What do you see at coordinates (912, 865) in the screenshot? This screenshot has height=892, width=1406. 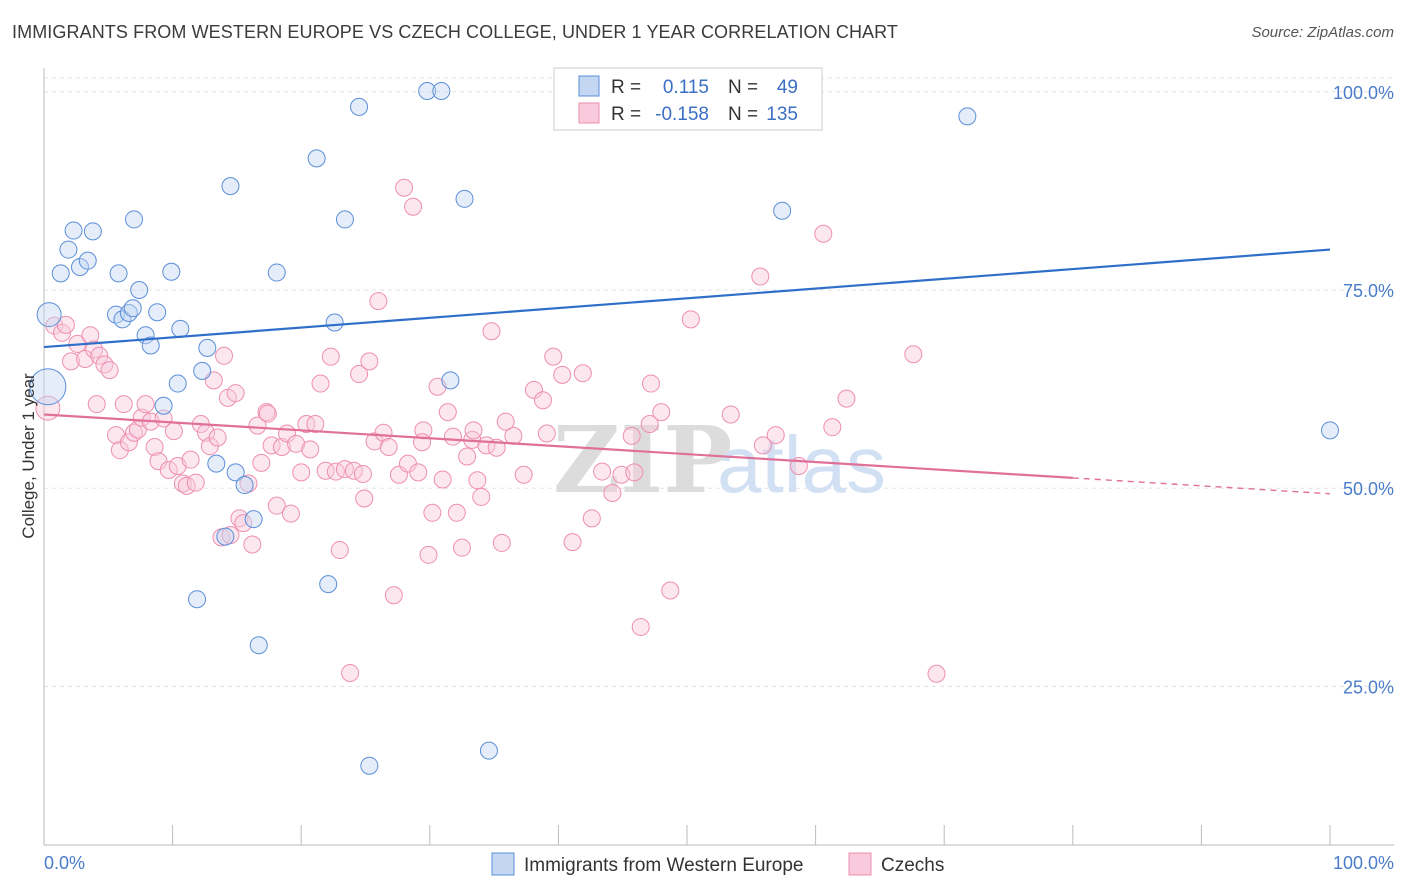 I see `bottom-legend-label-pink: Czechs` at bounding box center [912, 865].